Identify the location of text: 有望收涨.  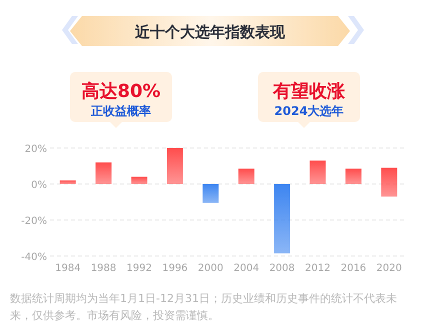
(309, 91).